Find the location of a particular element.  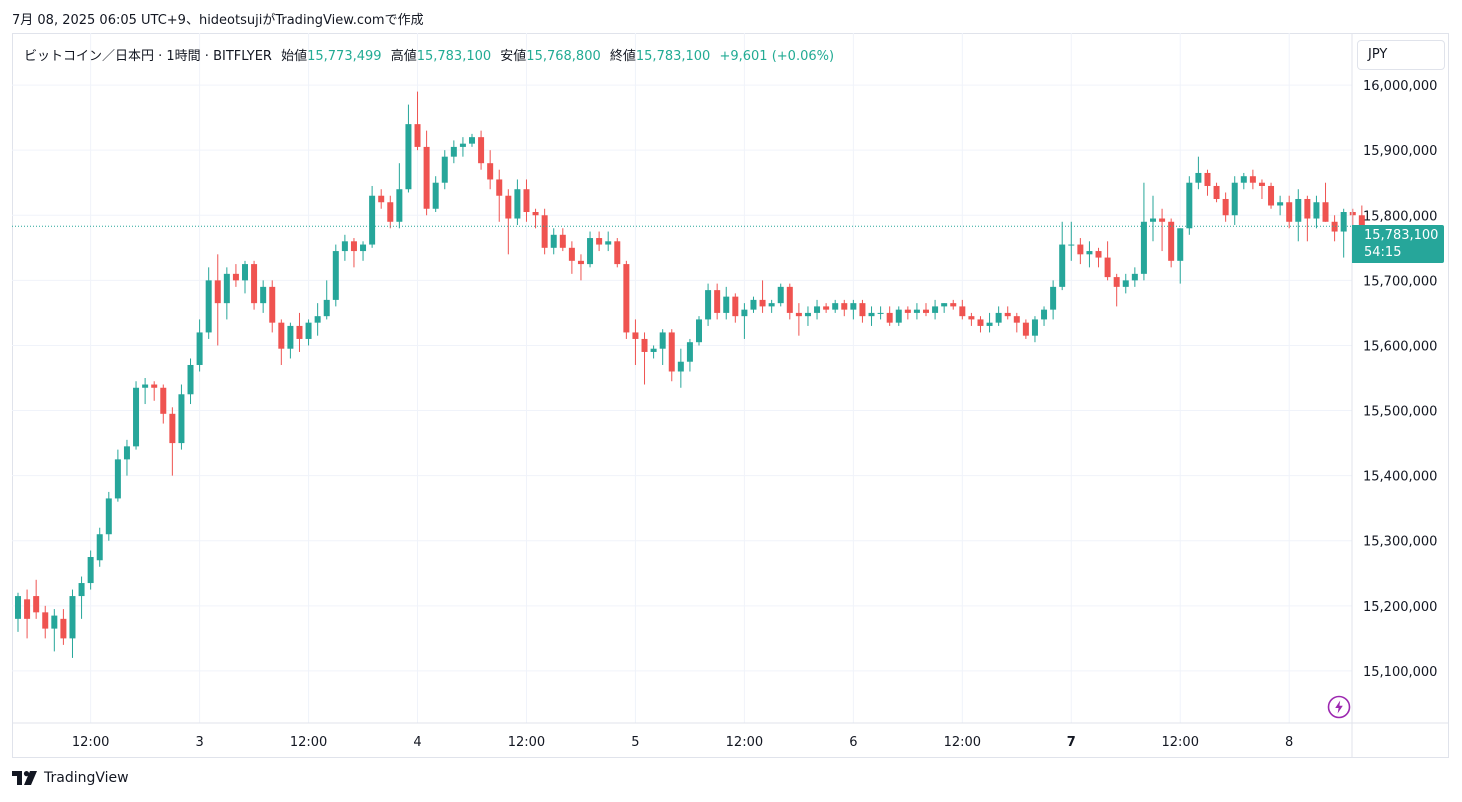

price-tick-label: 15,700,000 is located at coordinates (1400, 281).